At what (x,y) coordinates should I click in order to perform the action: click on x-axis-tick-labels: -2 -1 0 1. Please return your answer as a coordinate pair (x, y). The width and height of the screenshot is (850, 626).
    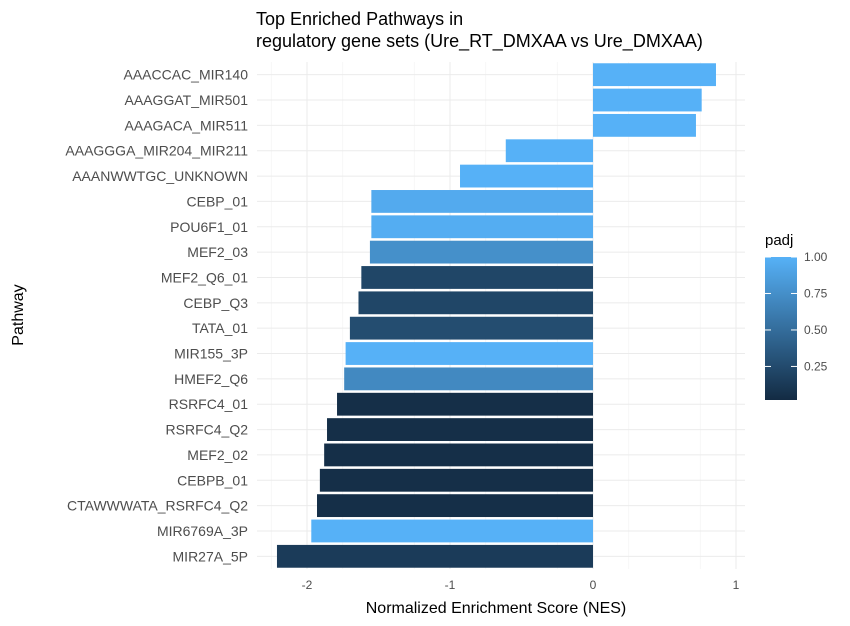
    Looking at the image, I should click on (521, 585).